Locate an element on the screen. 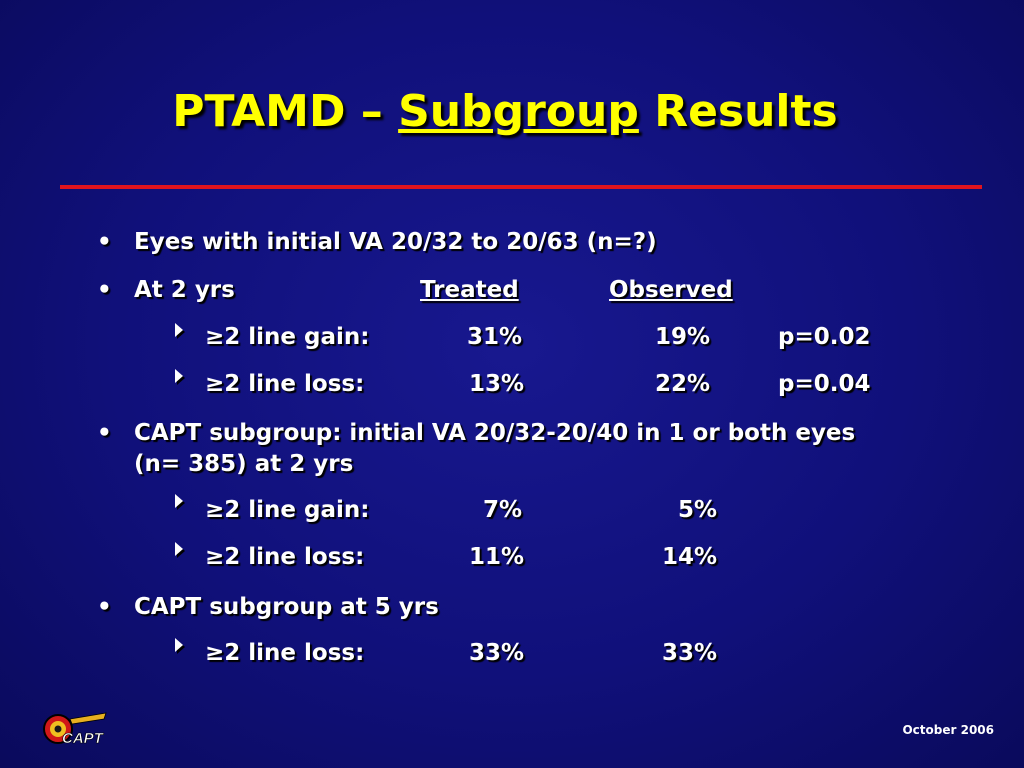 This screenshot has height=768, width=1024. row-observed-value: 14% is located at coordinates (689, 557).